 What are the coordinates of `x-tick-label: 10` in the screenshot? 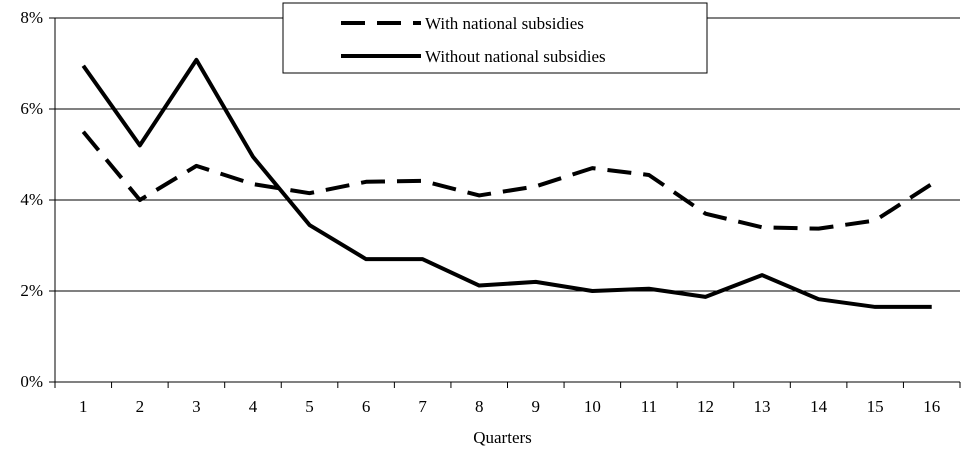 It's located at (592, 406).